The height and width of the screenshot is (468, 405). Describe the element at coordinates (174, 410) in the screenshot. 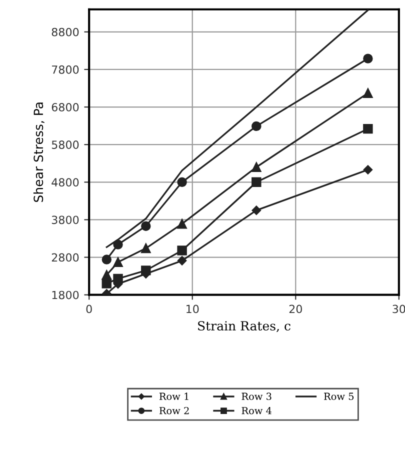

I see `legend-label: Row 2` at that location.